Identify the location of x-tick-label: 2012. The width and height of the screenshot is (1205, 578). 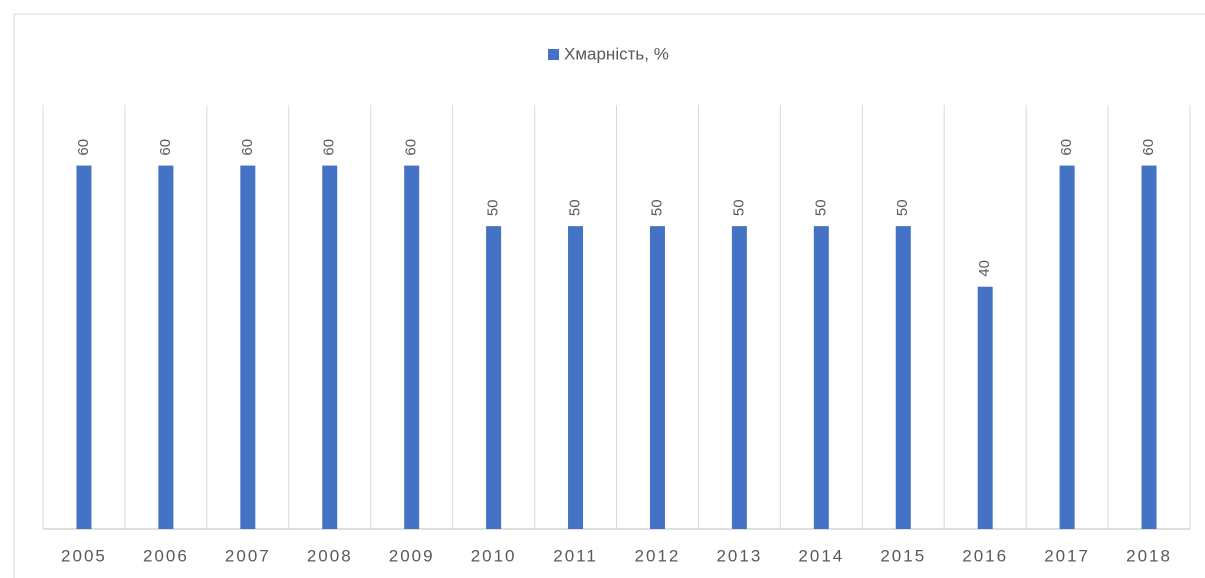
(658, 555).